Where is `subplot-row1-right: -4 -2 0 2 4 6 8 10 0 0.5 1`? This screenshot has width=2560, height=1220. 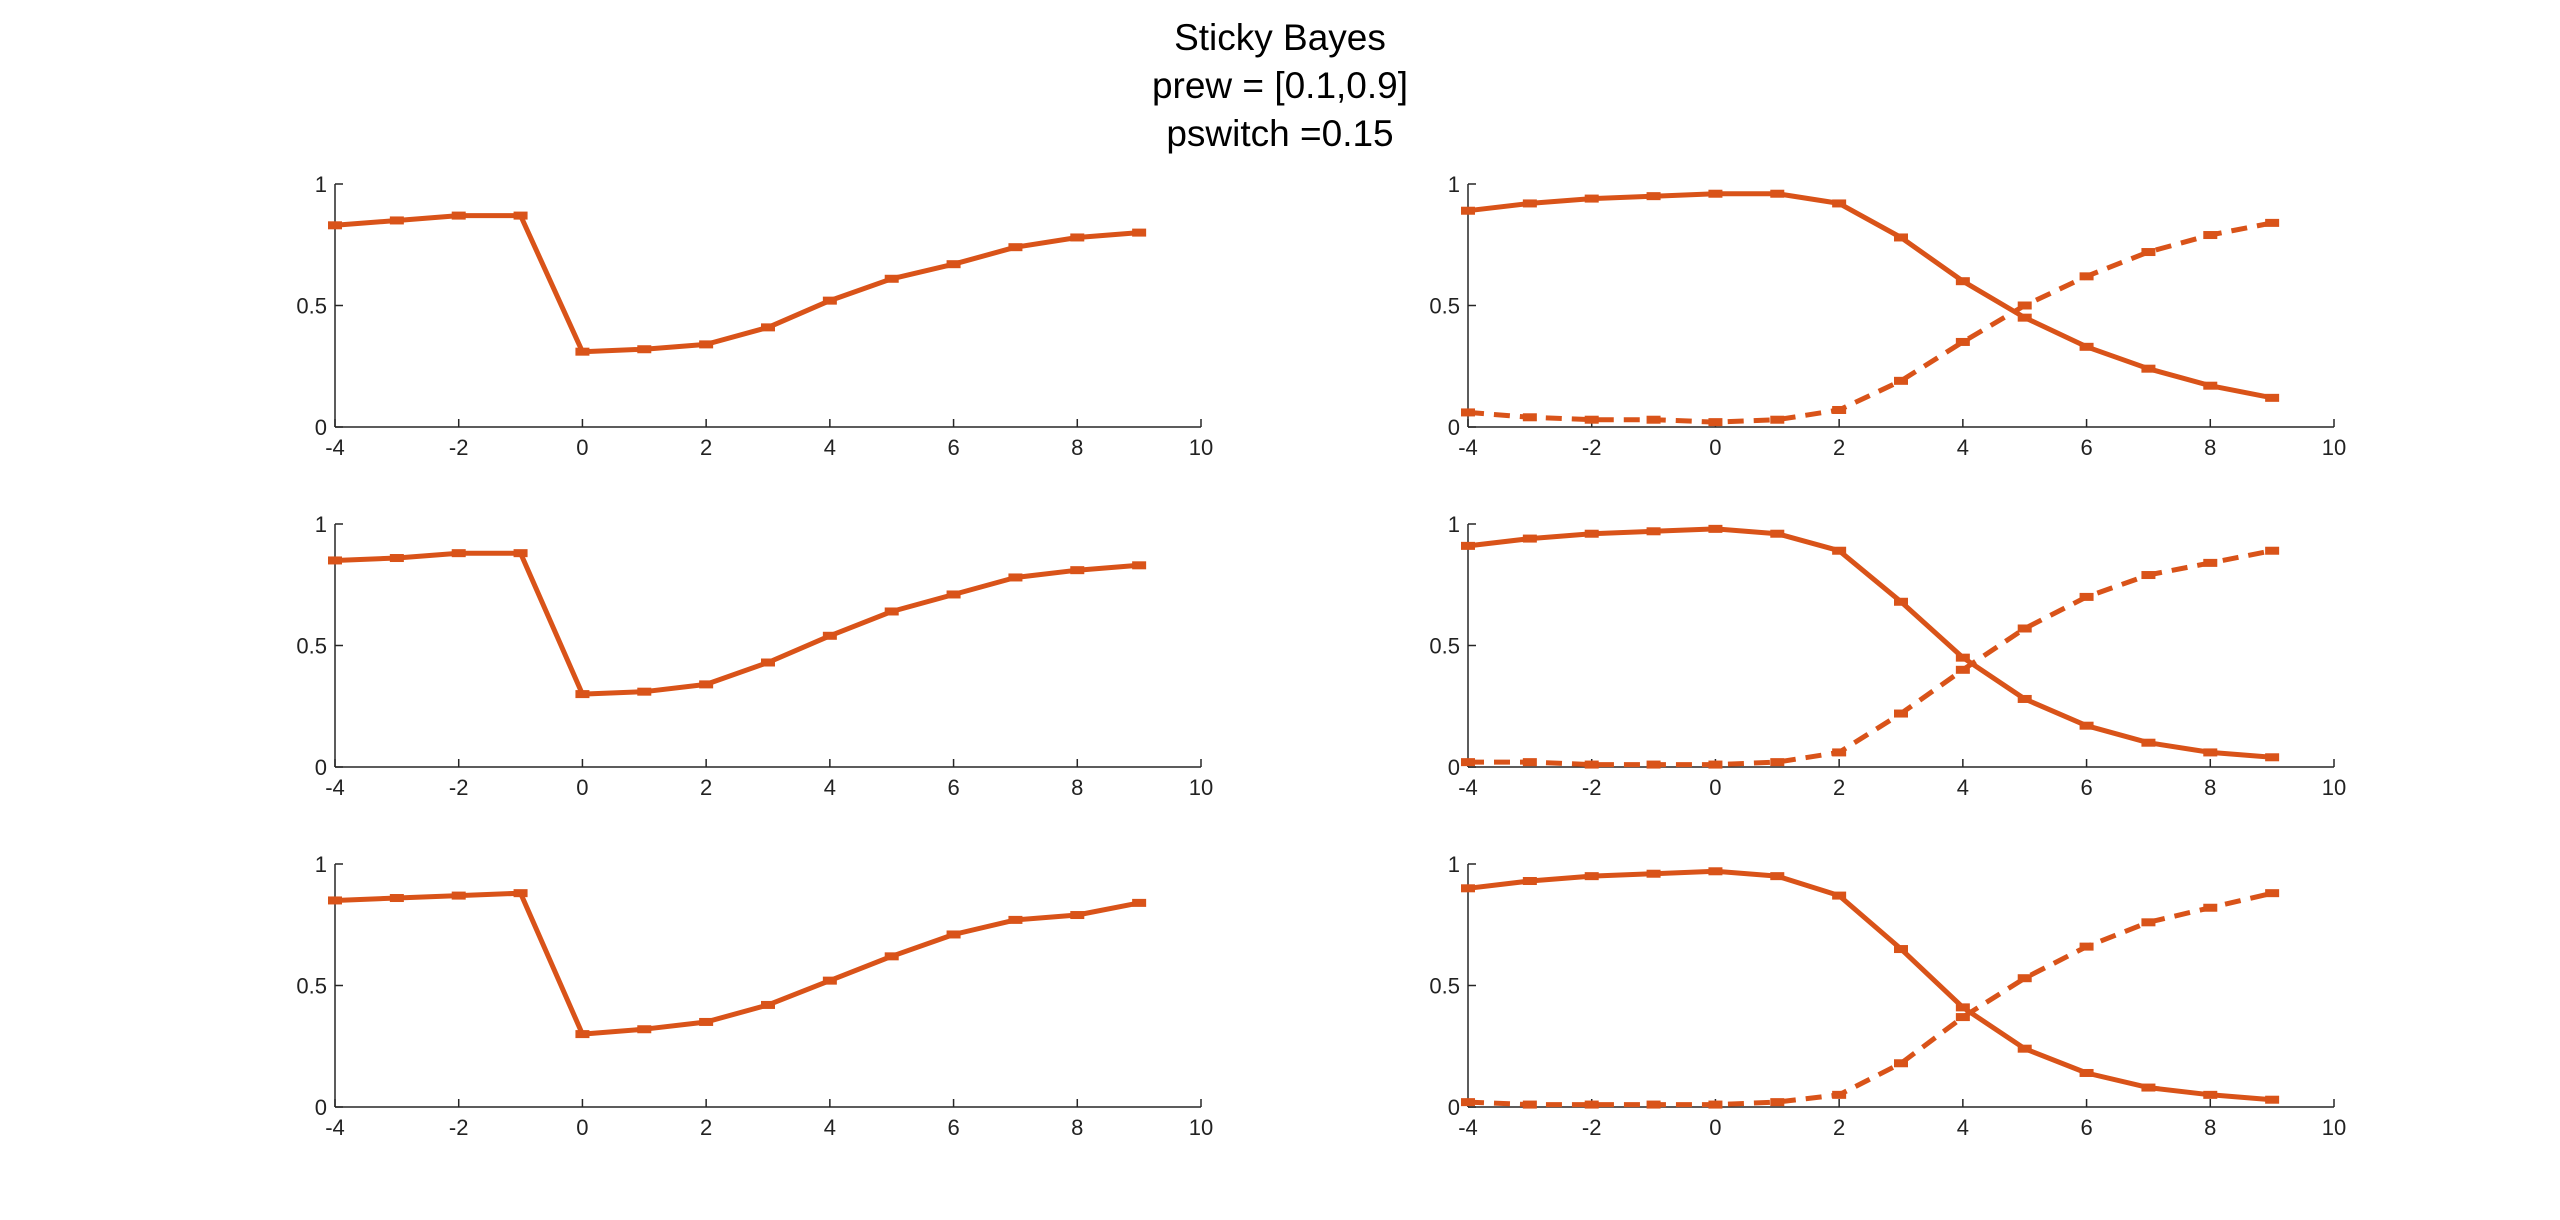 subplot-row1-right: -4 -2 0 2 4 6 8 10 0 0.5 1 is located at coordinates (1887, 316).